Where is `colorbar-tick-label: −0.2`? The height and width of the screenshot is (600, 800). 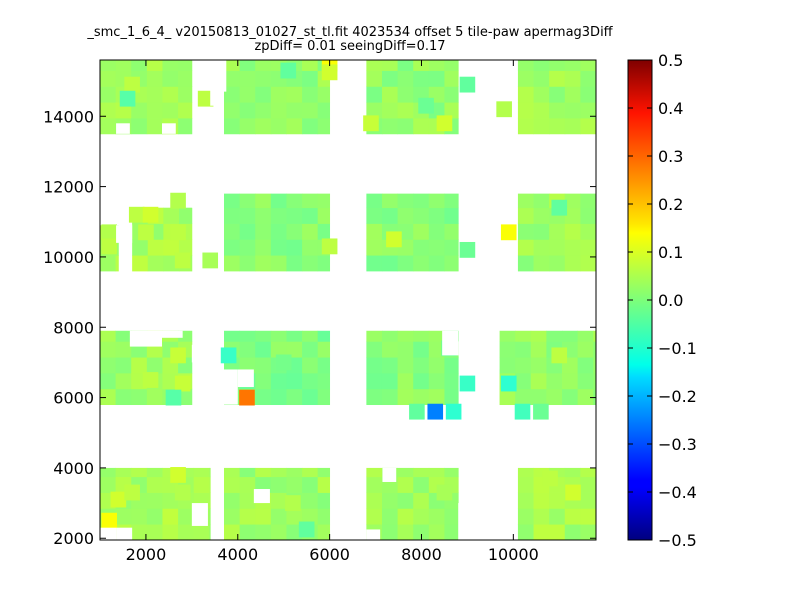 colorbar-tick-label: −0.2 is located at coordinates (677, 396).